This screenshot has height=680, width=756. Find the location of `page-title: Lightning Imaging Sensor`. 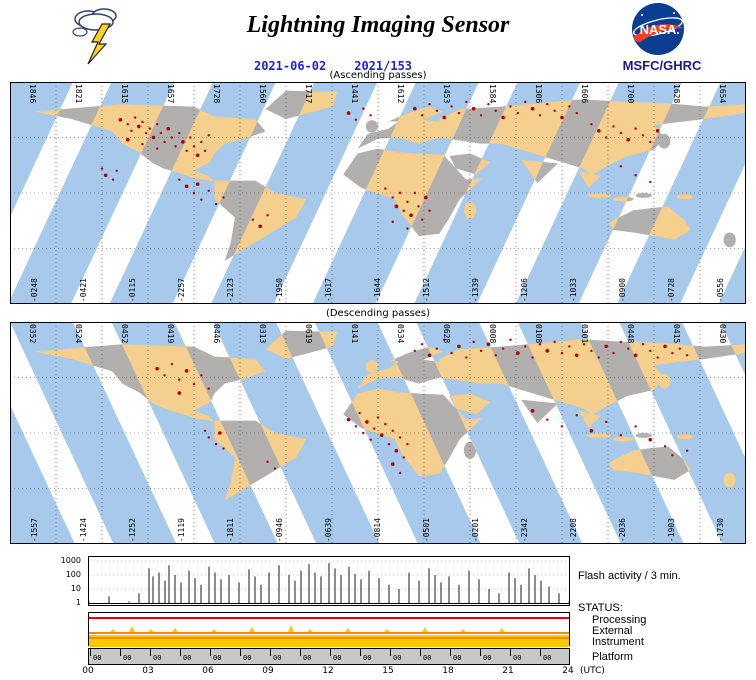

page-title: Lightning Imaging Sensor is located at coordinates (378, 25).